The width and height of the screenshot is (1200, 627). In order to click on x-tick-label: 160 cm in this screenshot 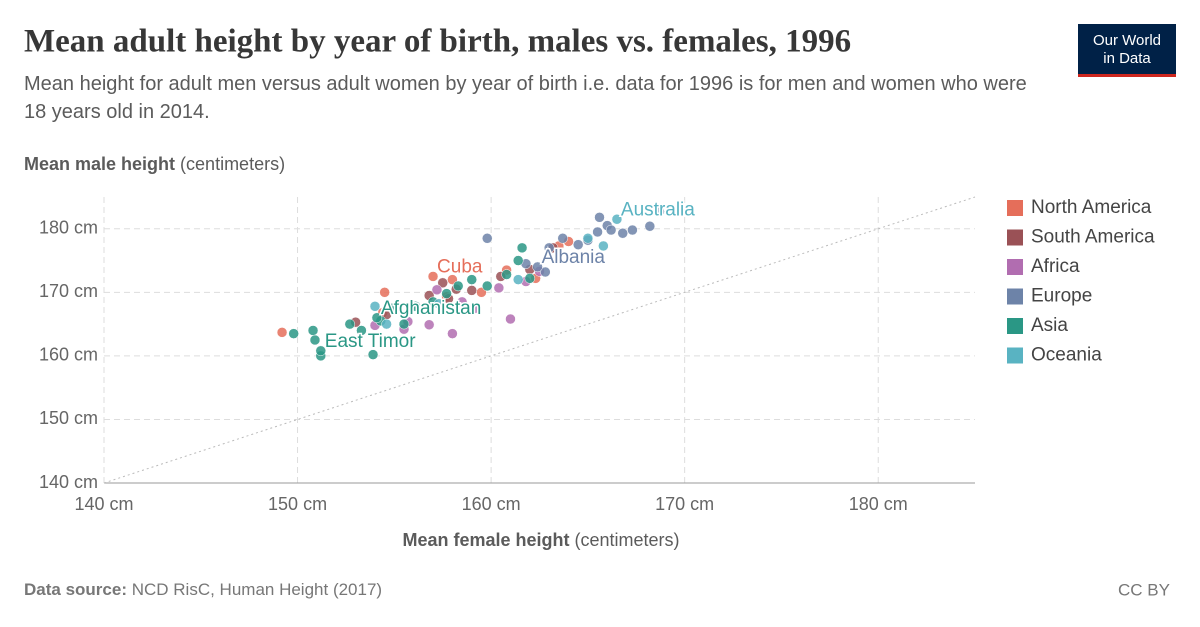, I will do `click(491, 504)`.